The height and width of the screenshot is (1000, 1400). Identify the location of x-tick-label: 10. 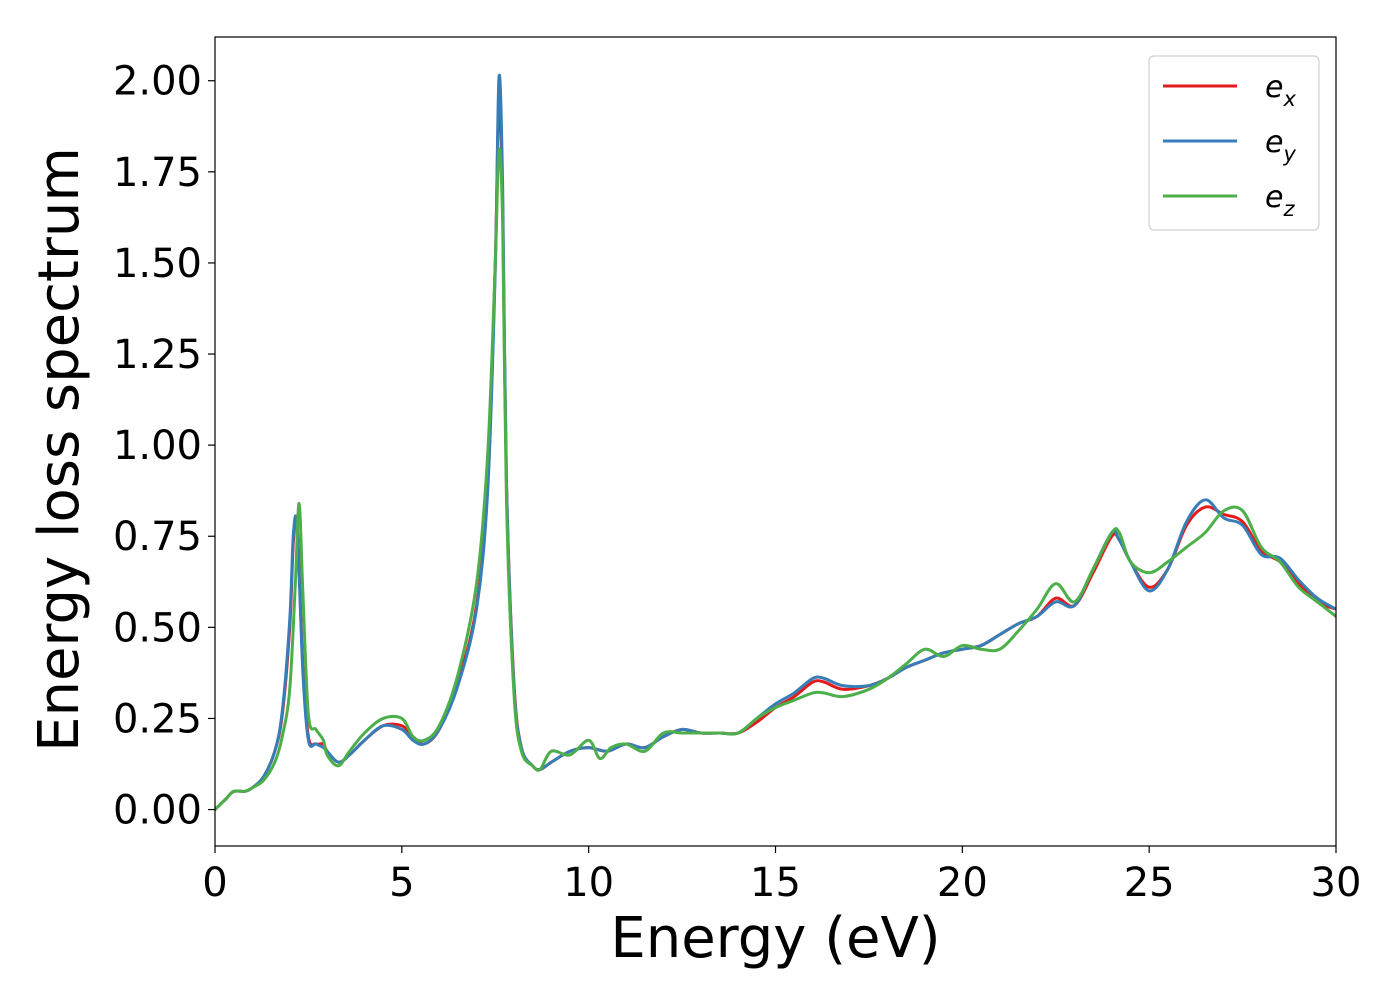
(588, 883).